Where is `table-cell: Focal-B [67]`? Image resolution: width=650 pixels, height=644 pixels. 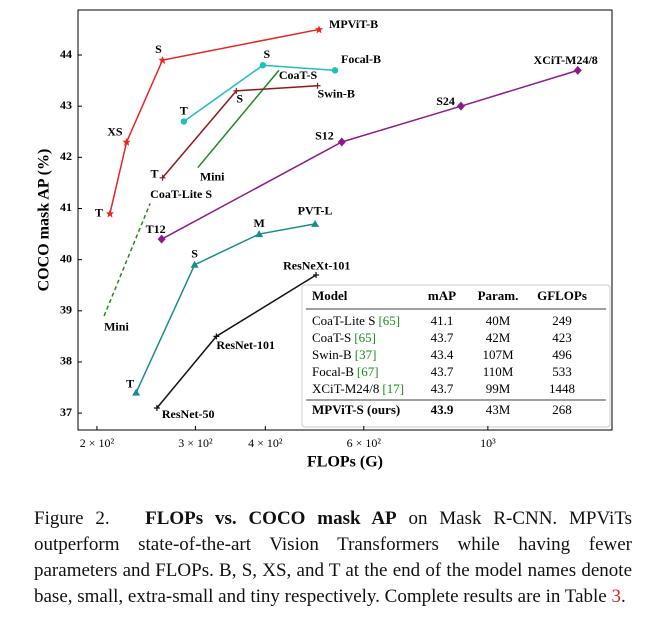 table-cell: Focal-B [67] is located at coordinates (345, 371).